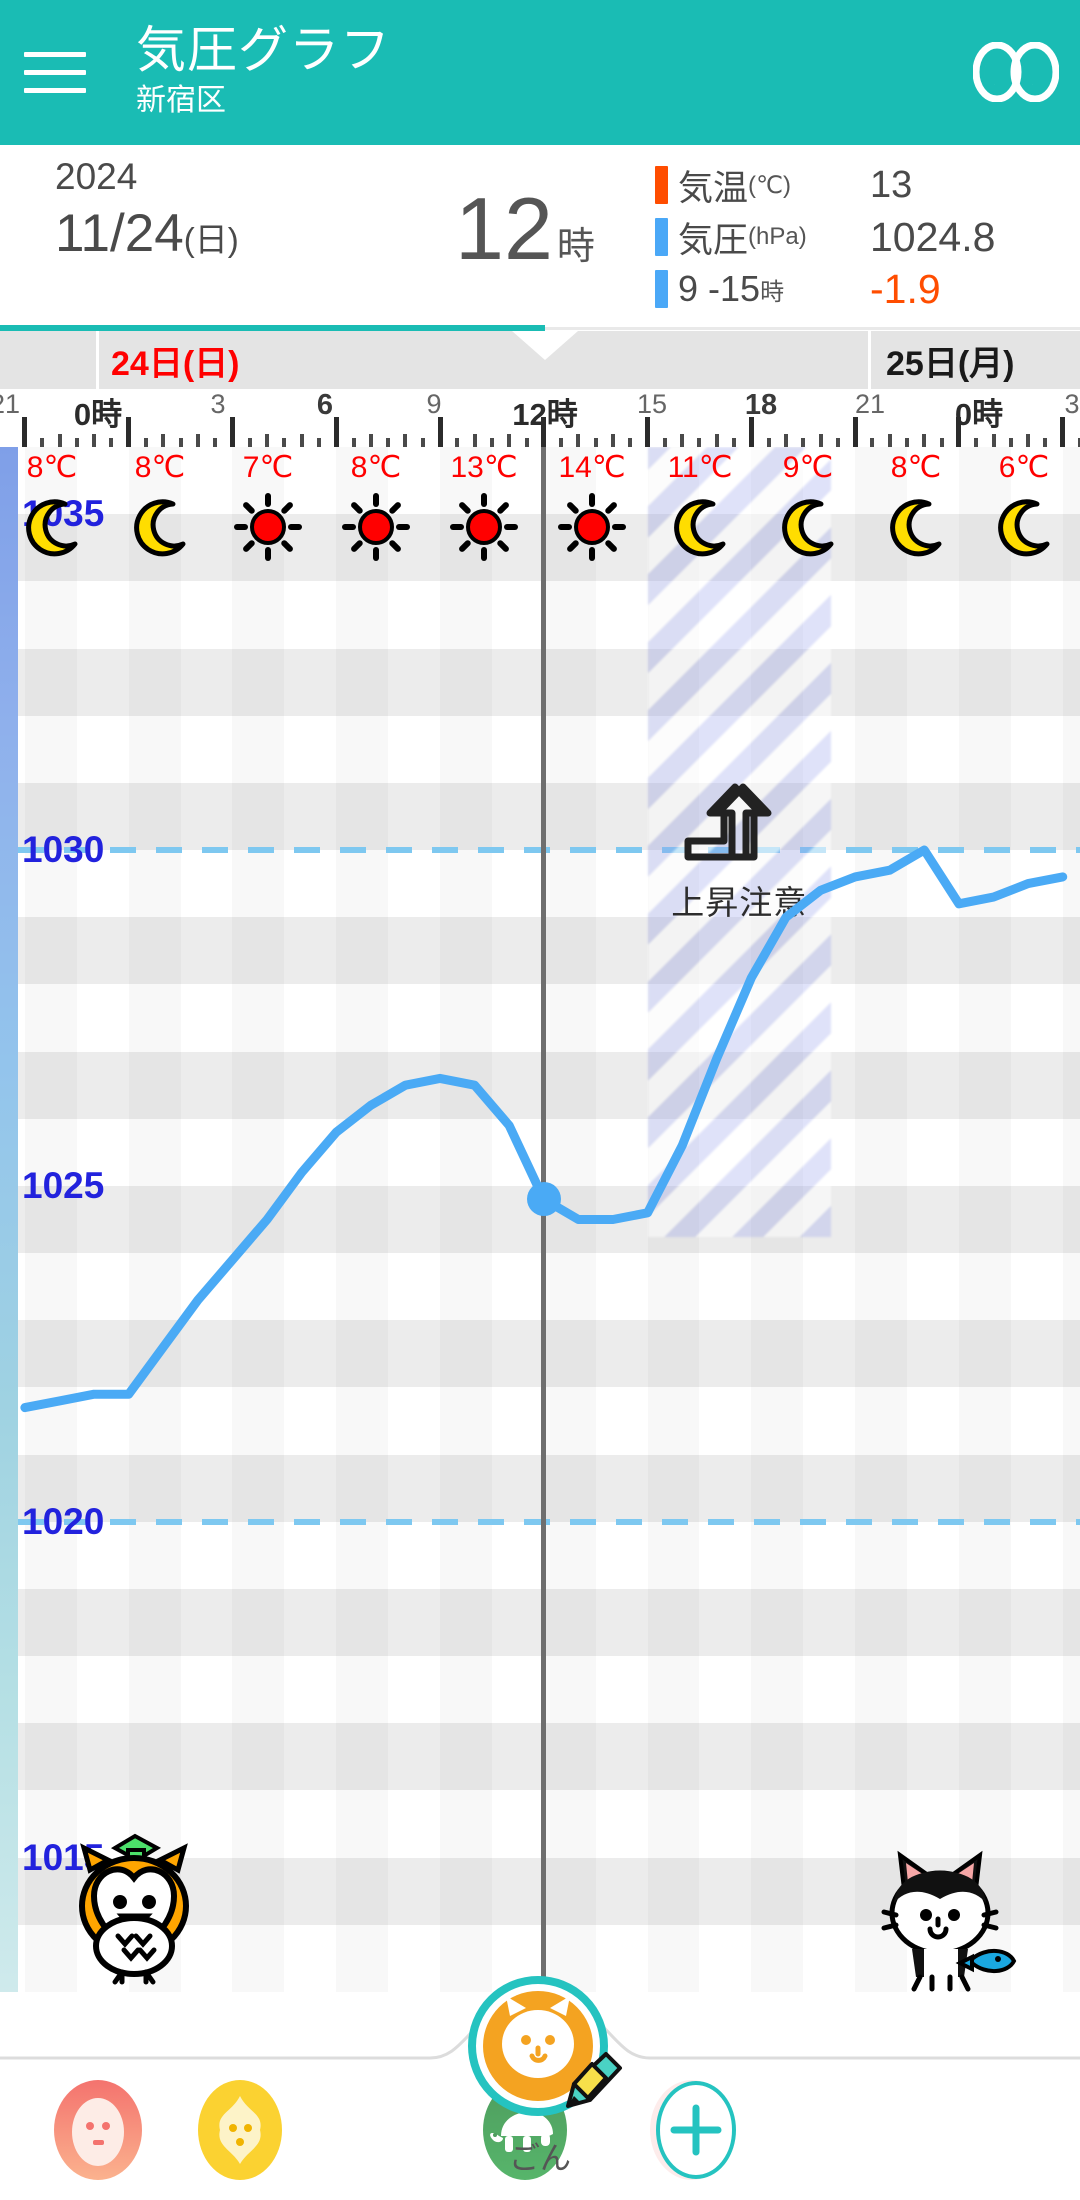  I want to click on temperature-value: 13, so click(891, 184).